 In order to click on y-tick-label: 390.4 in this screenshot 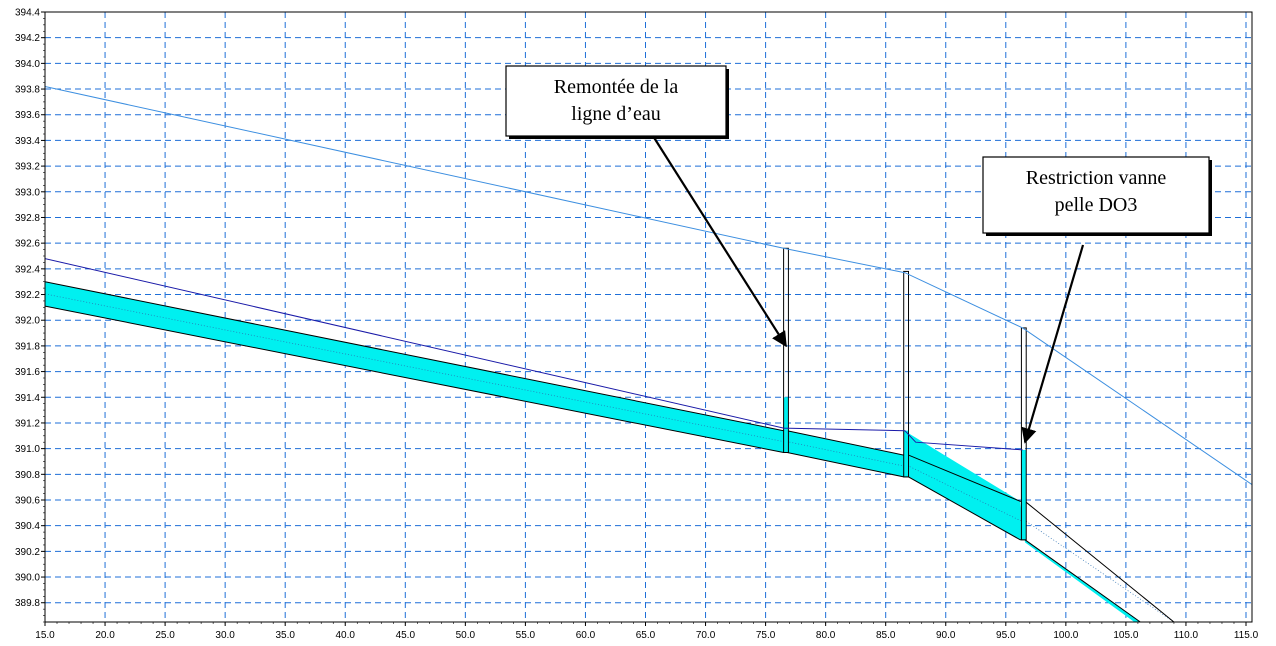, I will do `click(27, 526)`.